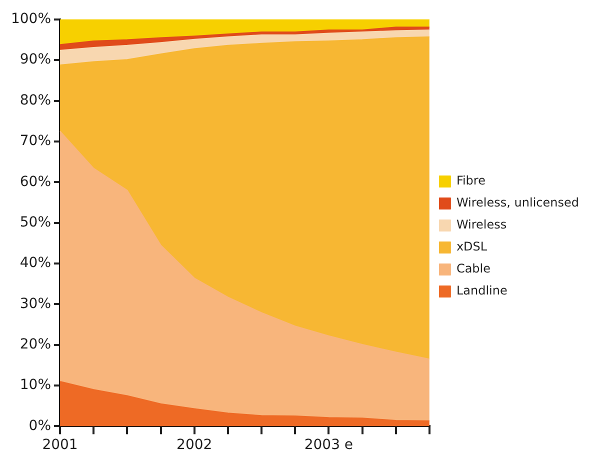  Describe the element at coordinates (471, 181) in the screenshot. I see `legend-label: Fibre` at that location.